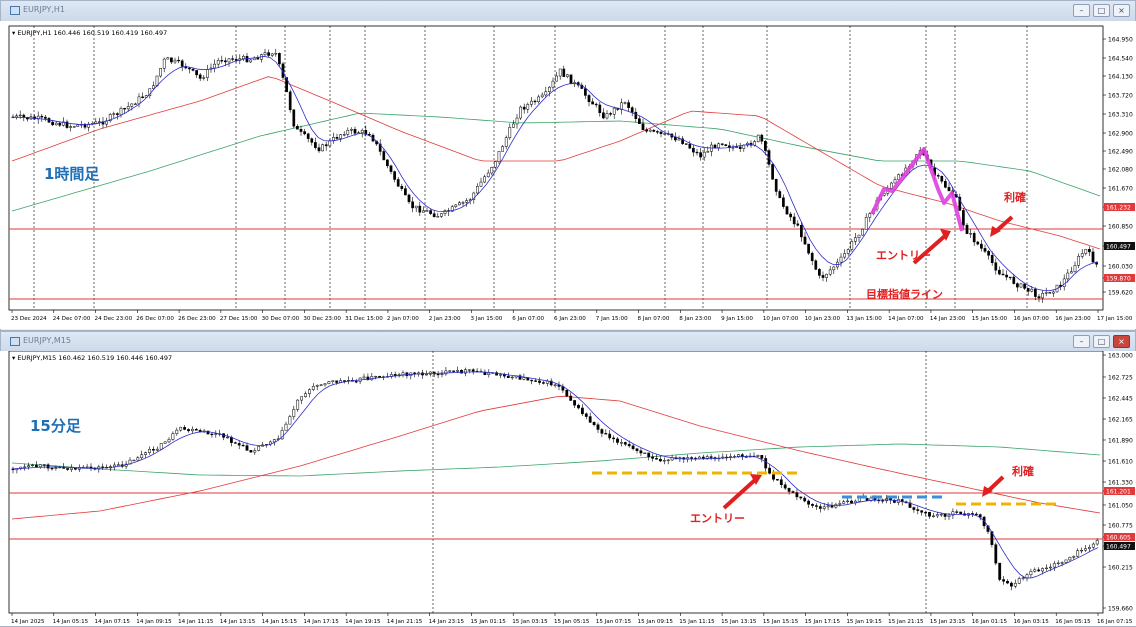  I want to click on time-axis-label: 14 Jan 2025, so click(28, 622).